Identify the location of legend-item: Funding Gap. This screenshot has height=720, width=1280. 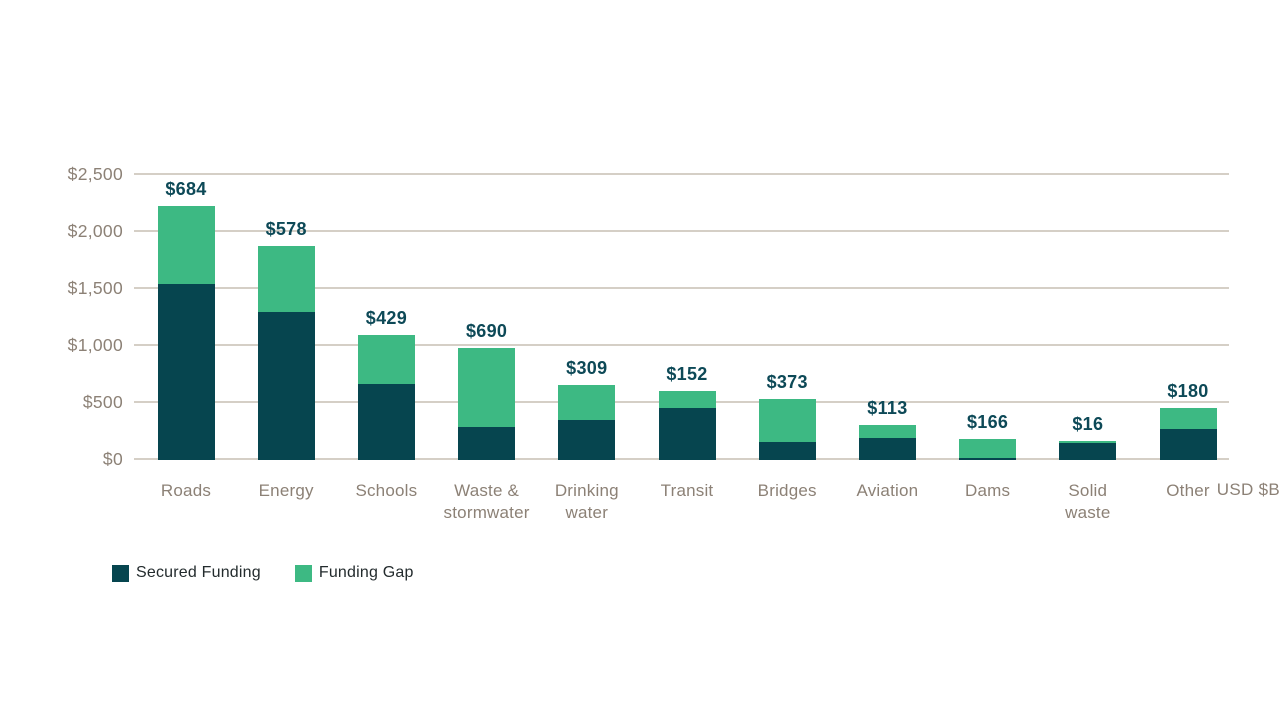
(354, 573).